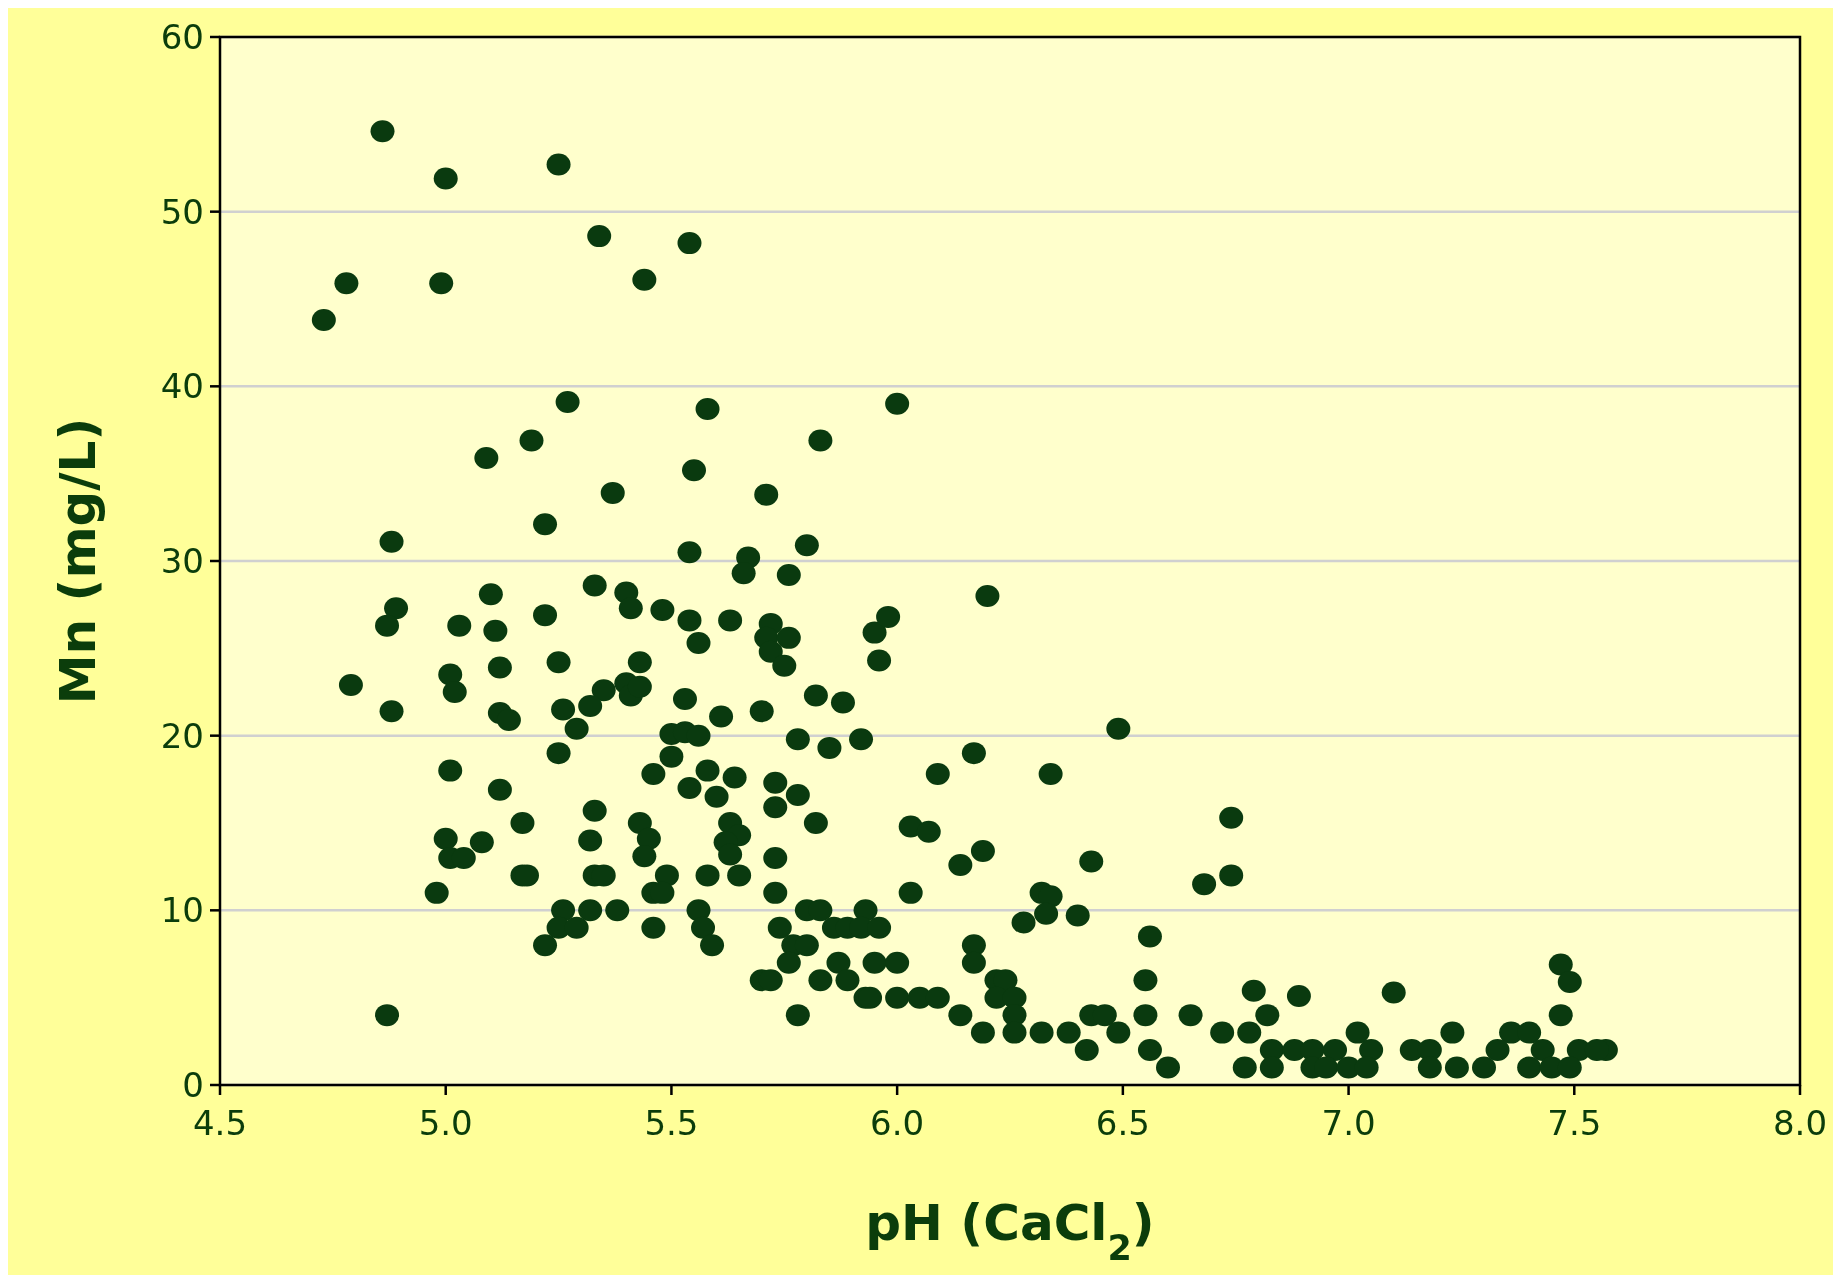  I want to click on x-tick-label: 4.5, so click(220, 1123).